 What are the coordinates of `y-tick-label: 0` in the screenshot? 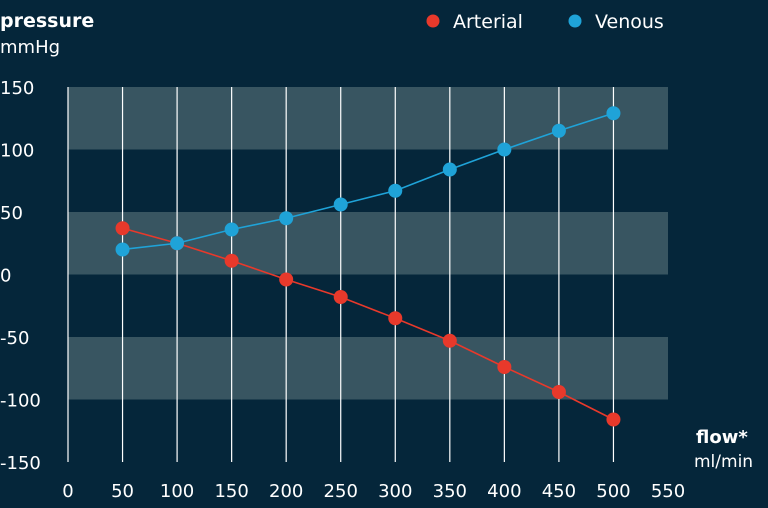 It's located at (5, 276).